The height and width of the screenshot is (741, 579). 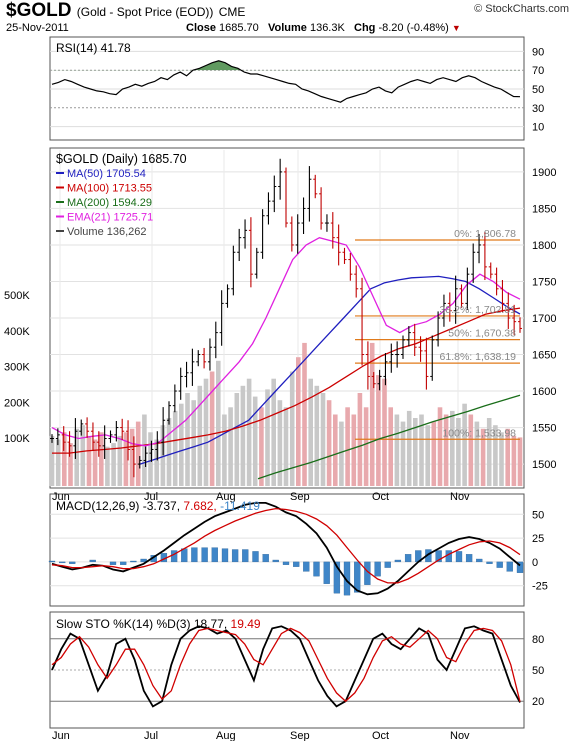 I want to click on legend-entry: MA(100) 1713.55, so click(x=109, y=189).